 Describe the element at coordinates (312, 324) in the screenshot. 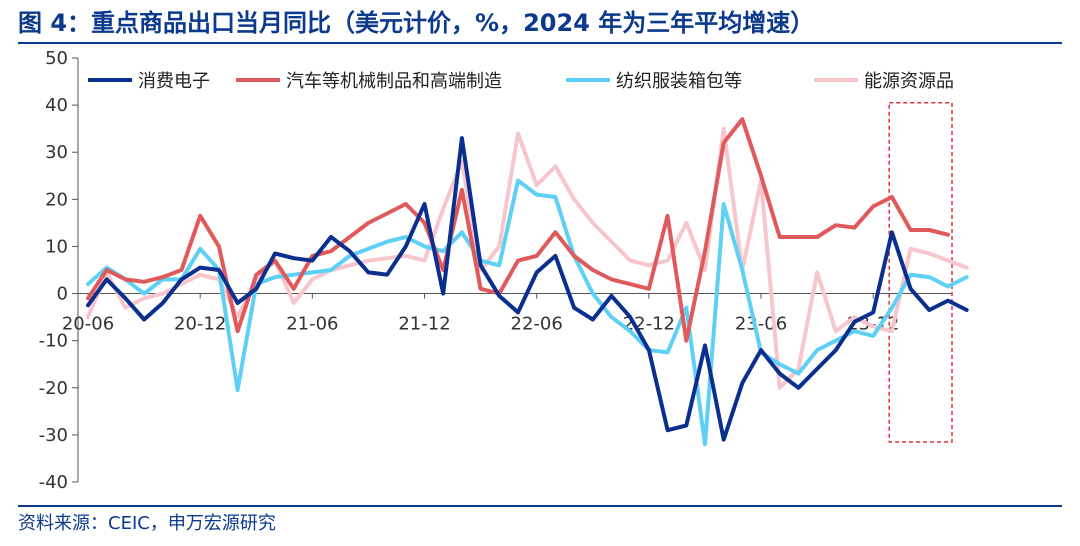

I see `x-tick-label: 21-06` at that location.